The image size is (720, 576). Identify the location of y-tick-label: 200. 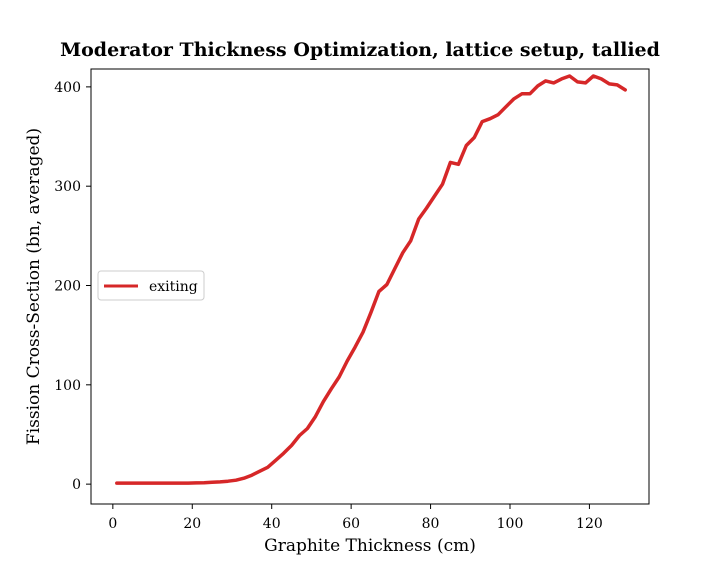
(67, 287).